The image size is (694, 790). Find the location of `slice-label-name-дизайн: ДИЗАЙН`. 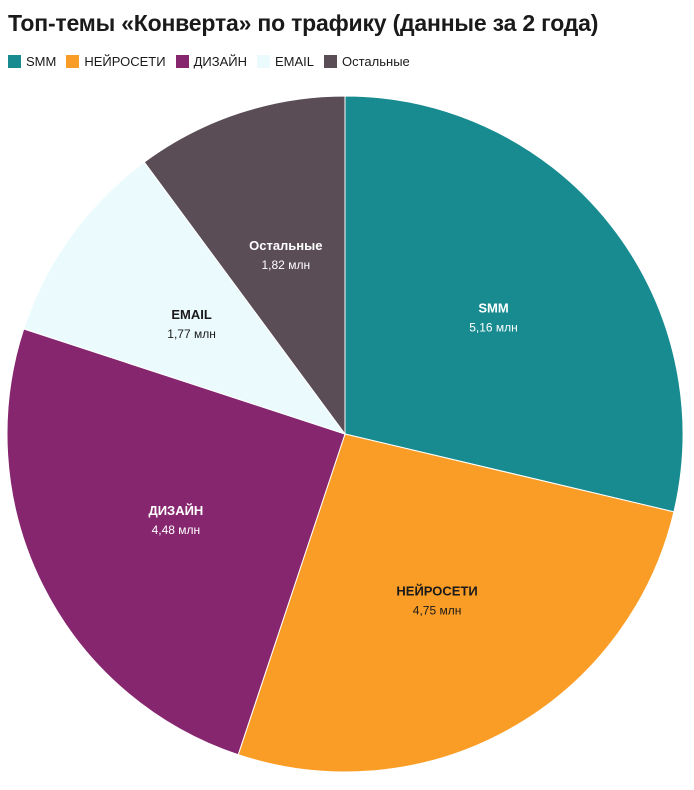

slice-label-name-дизайн: ДИЗАЙН is located at coordinates (175, 510).